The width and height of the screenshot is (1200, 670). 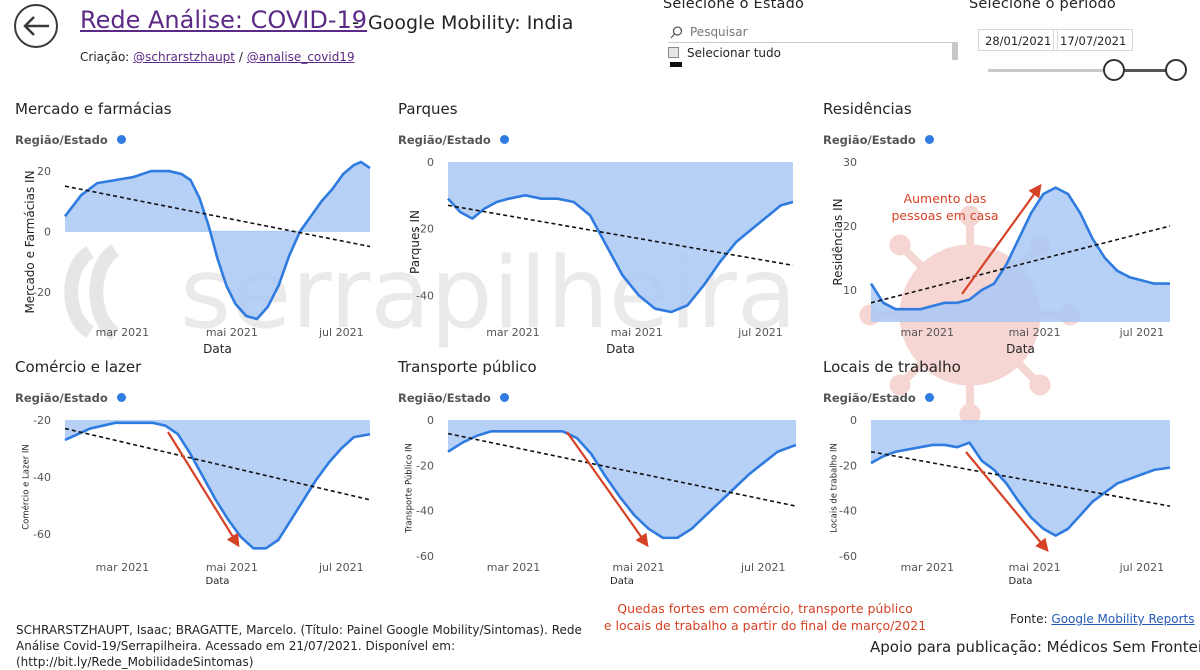 I want to click on annotation-line: pessoas em casa, so click(x=945, y=215).